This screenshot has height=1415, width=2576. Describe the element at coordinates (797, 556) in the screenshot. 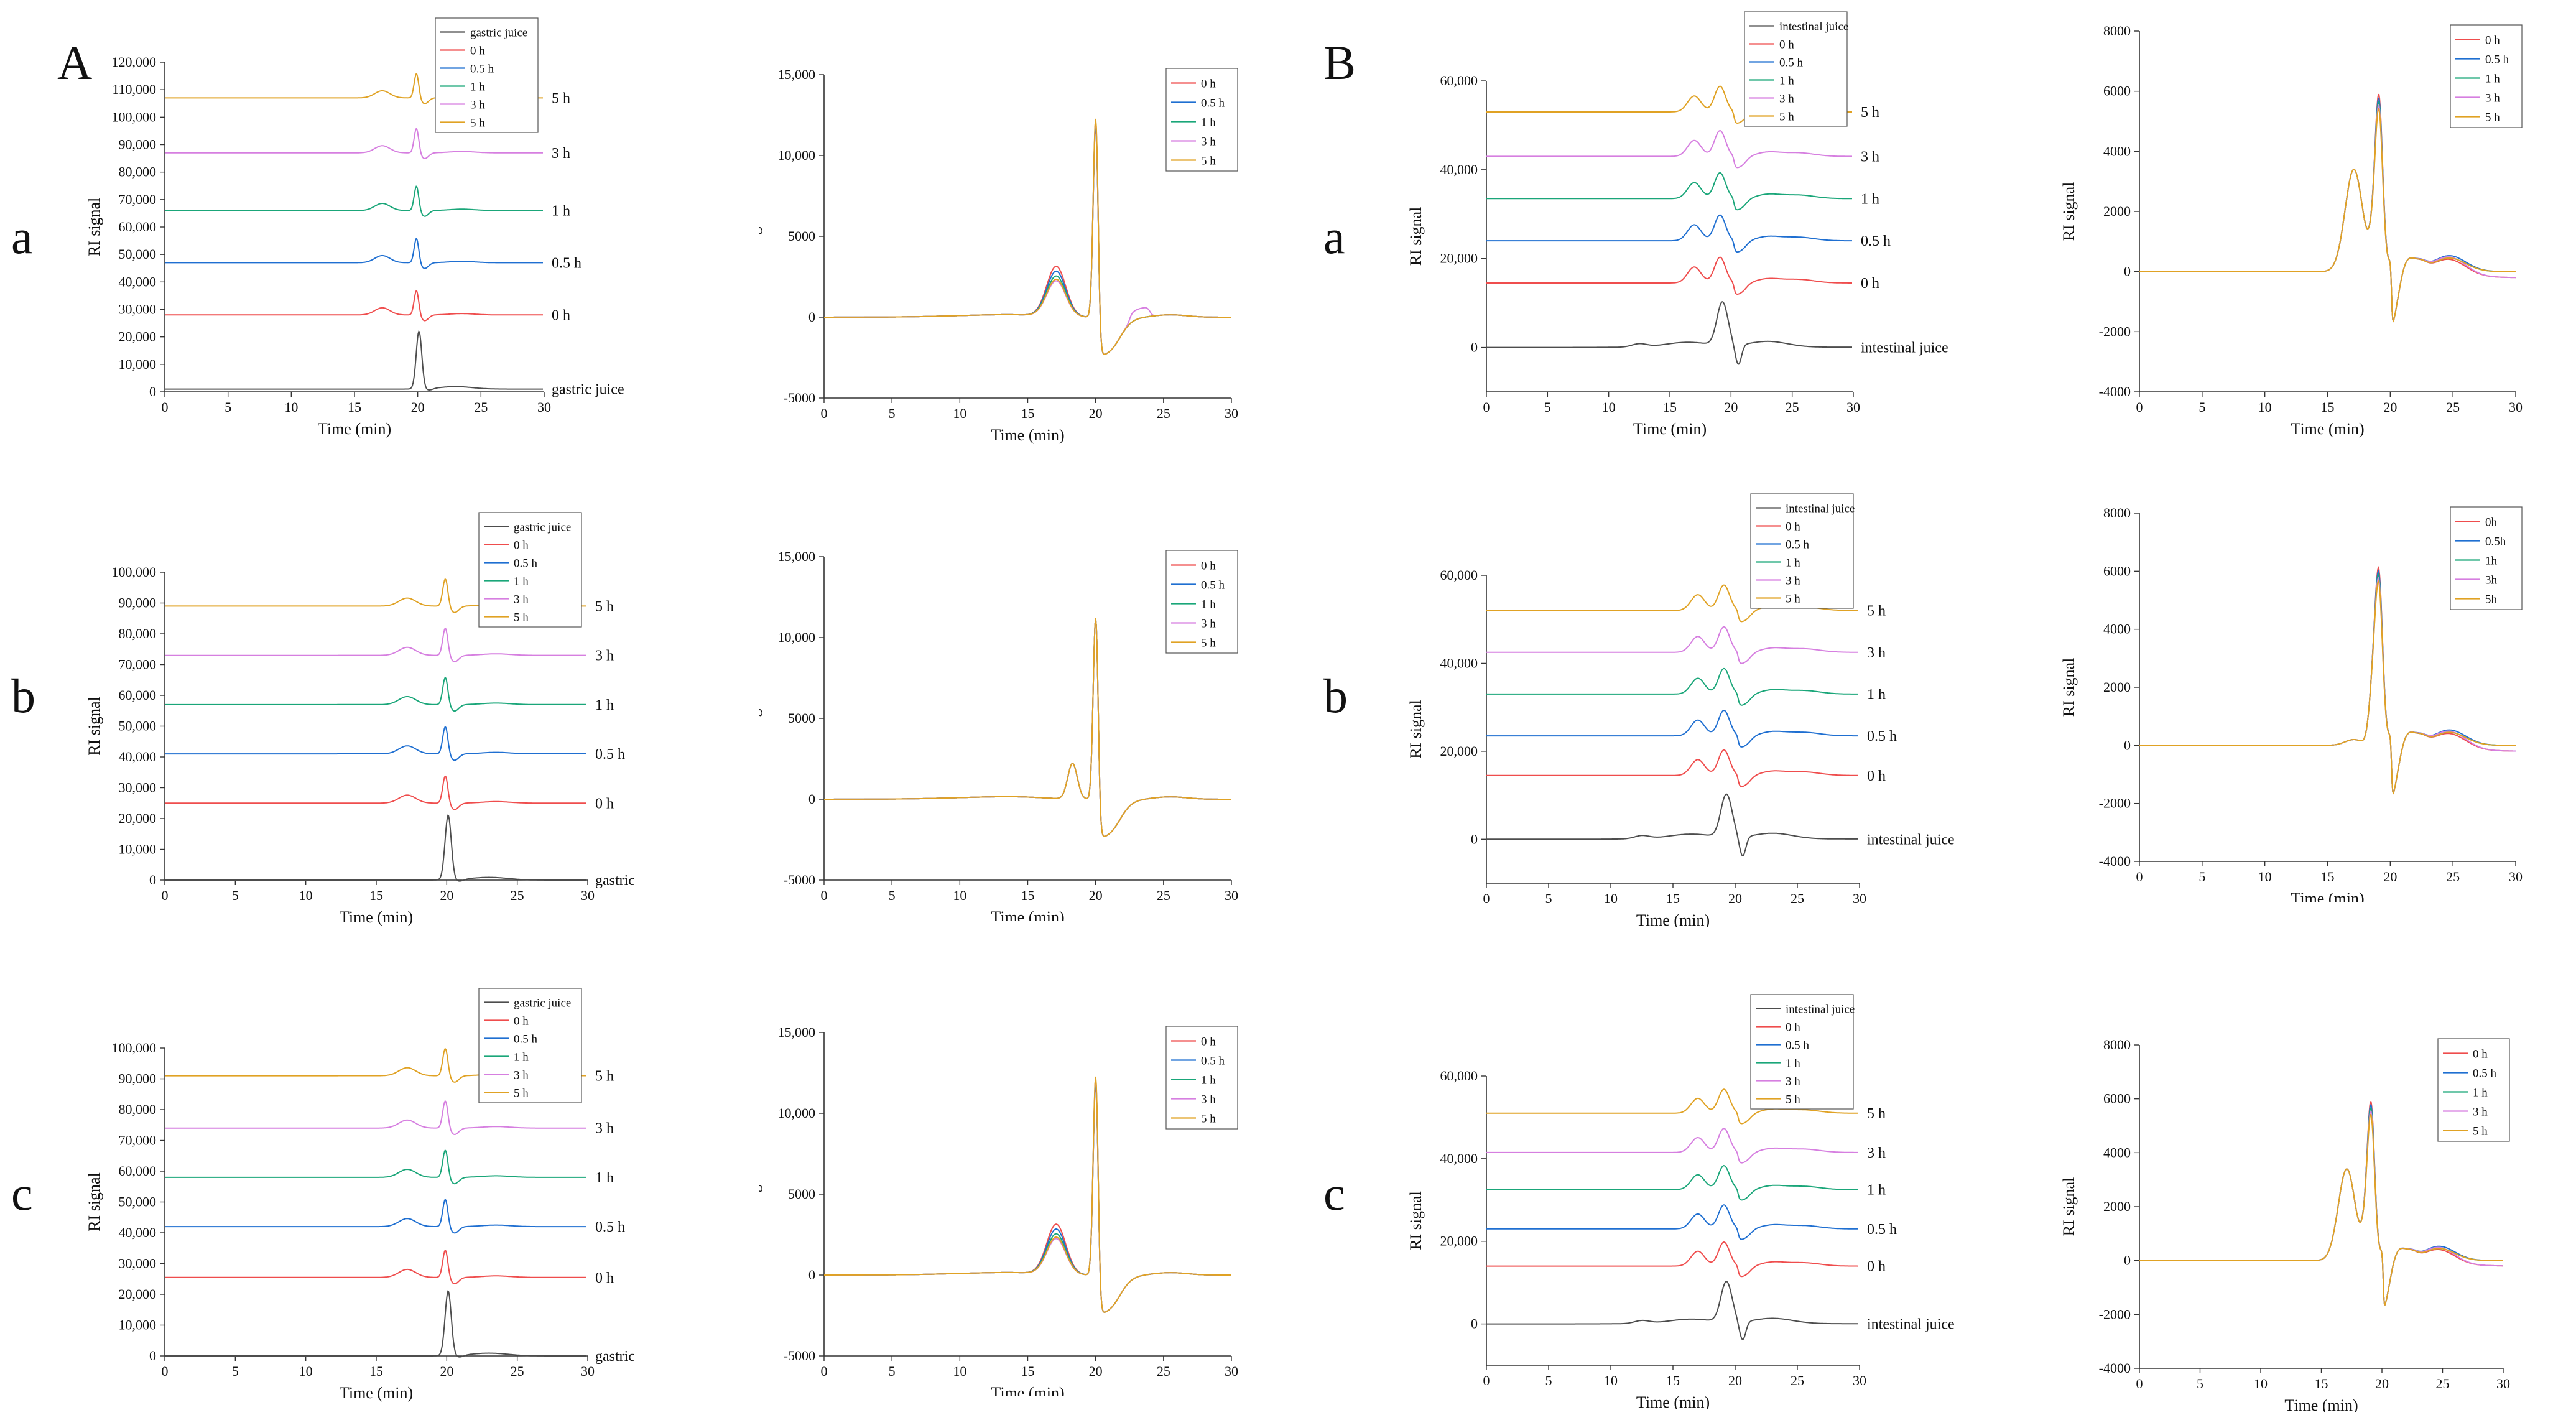

I see `y-tick-label: 15,000` at that location.